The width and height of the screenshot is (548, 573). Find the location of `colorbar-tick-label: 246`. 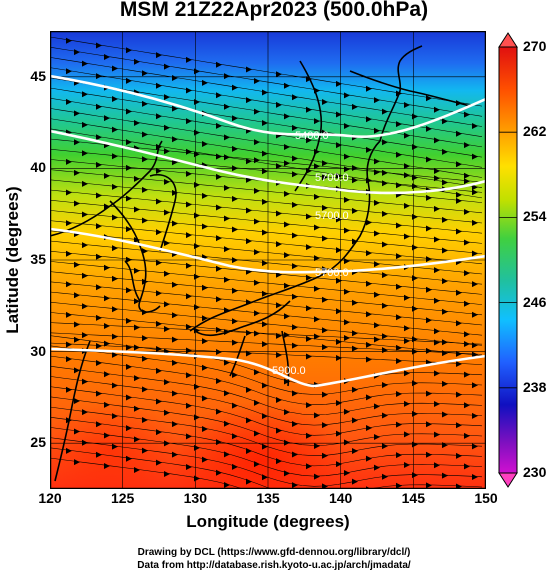

colorbar-tick-label: 246 is located at coordinates (535, 301).